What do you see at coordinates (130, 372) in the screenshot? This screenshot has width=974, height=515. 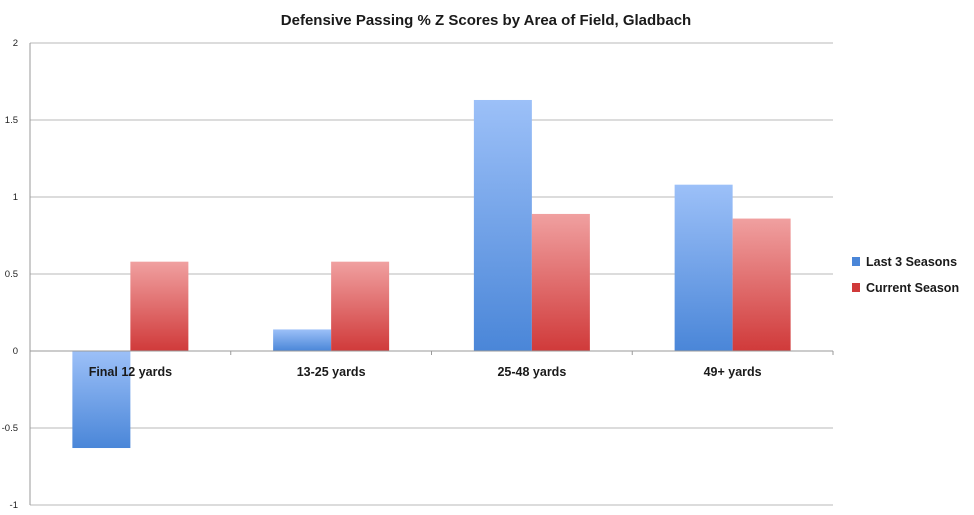 I see `x-tick-label: Final 12 yards` at bounding box center [130, 372].